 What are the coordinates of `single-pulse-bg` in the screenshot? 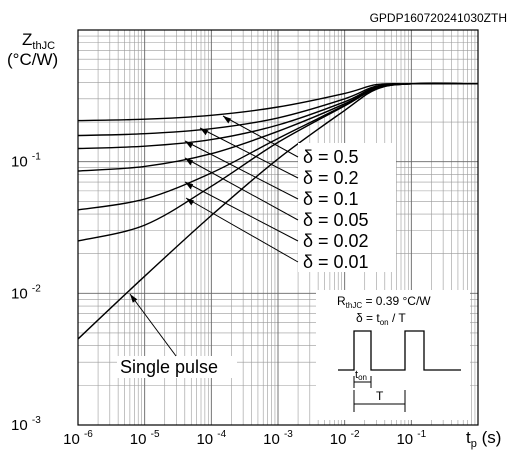 It's located at (177, 367).